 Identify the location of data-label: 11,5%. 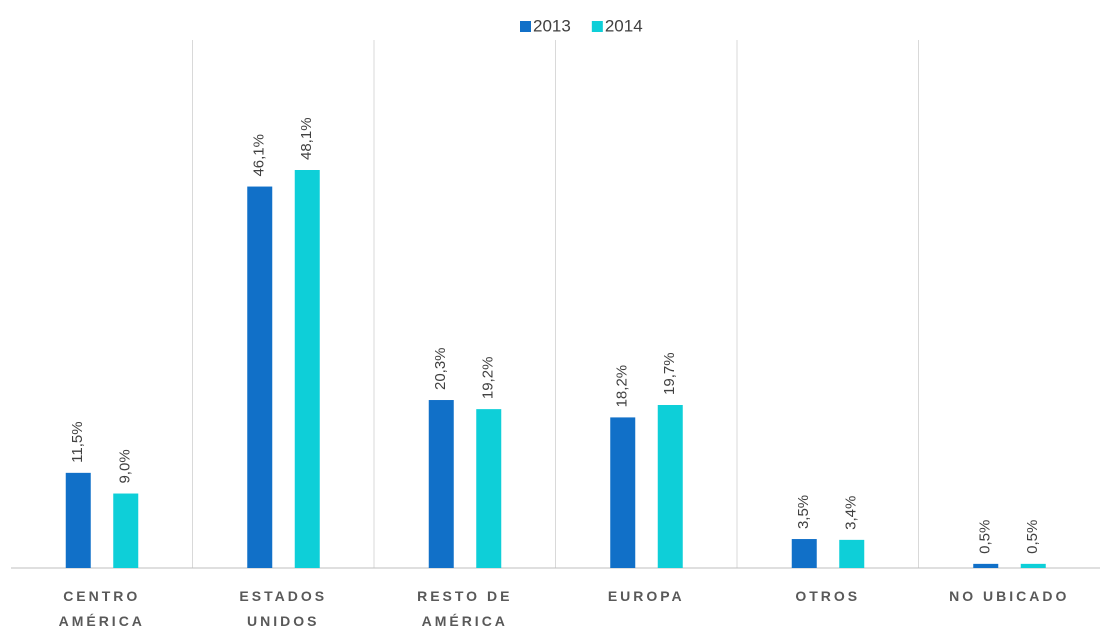
(77, 441).